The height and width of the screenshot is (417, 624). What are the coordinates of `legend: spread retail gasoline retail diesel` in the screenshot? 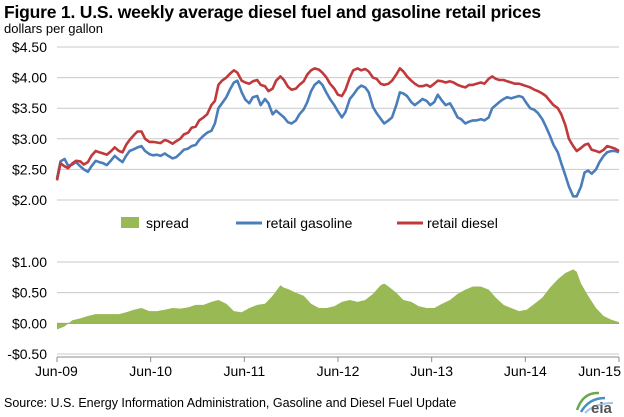 It's located at (309, 223).